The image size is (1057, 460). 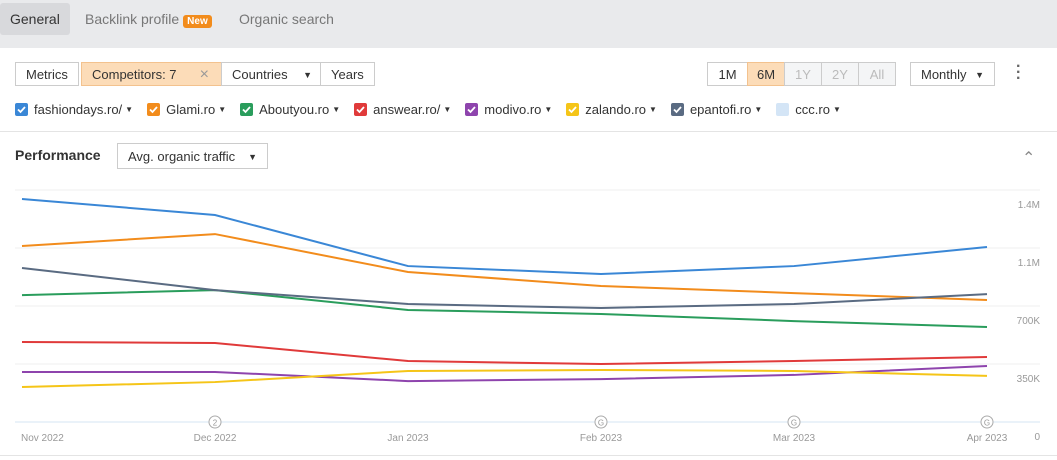 I want to click on legend-item: Aboutyou.ro ▼, so click(x=290, y=109).